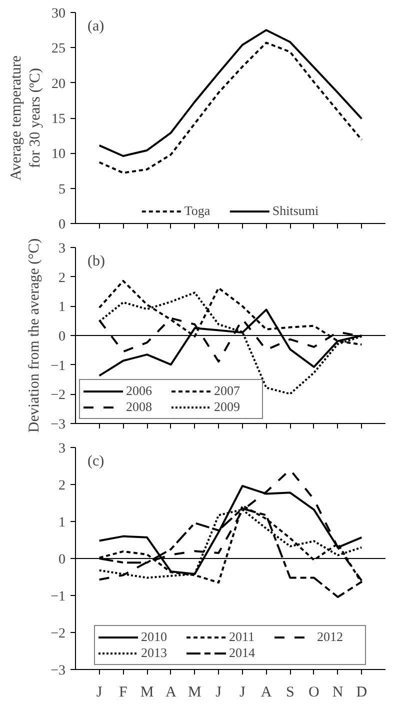 The width and height of the screenshot is (400, 709). What do you see at coordinates (242, 637) in the screenshot?
I see `legend-label: 2011` at bounding box center [242, 637].